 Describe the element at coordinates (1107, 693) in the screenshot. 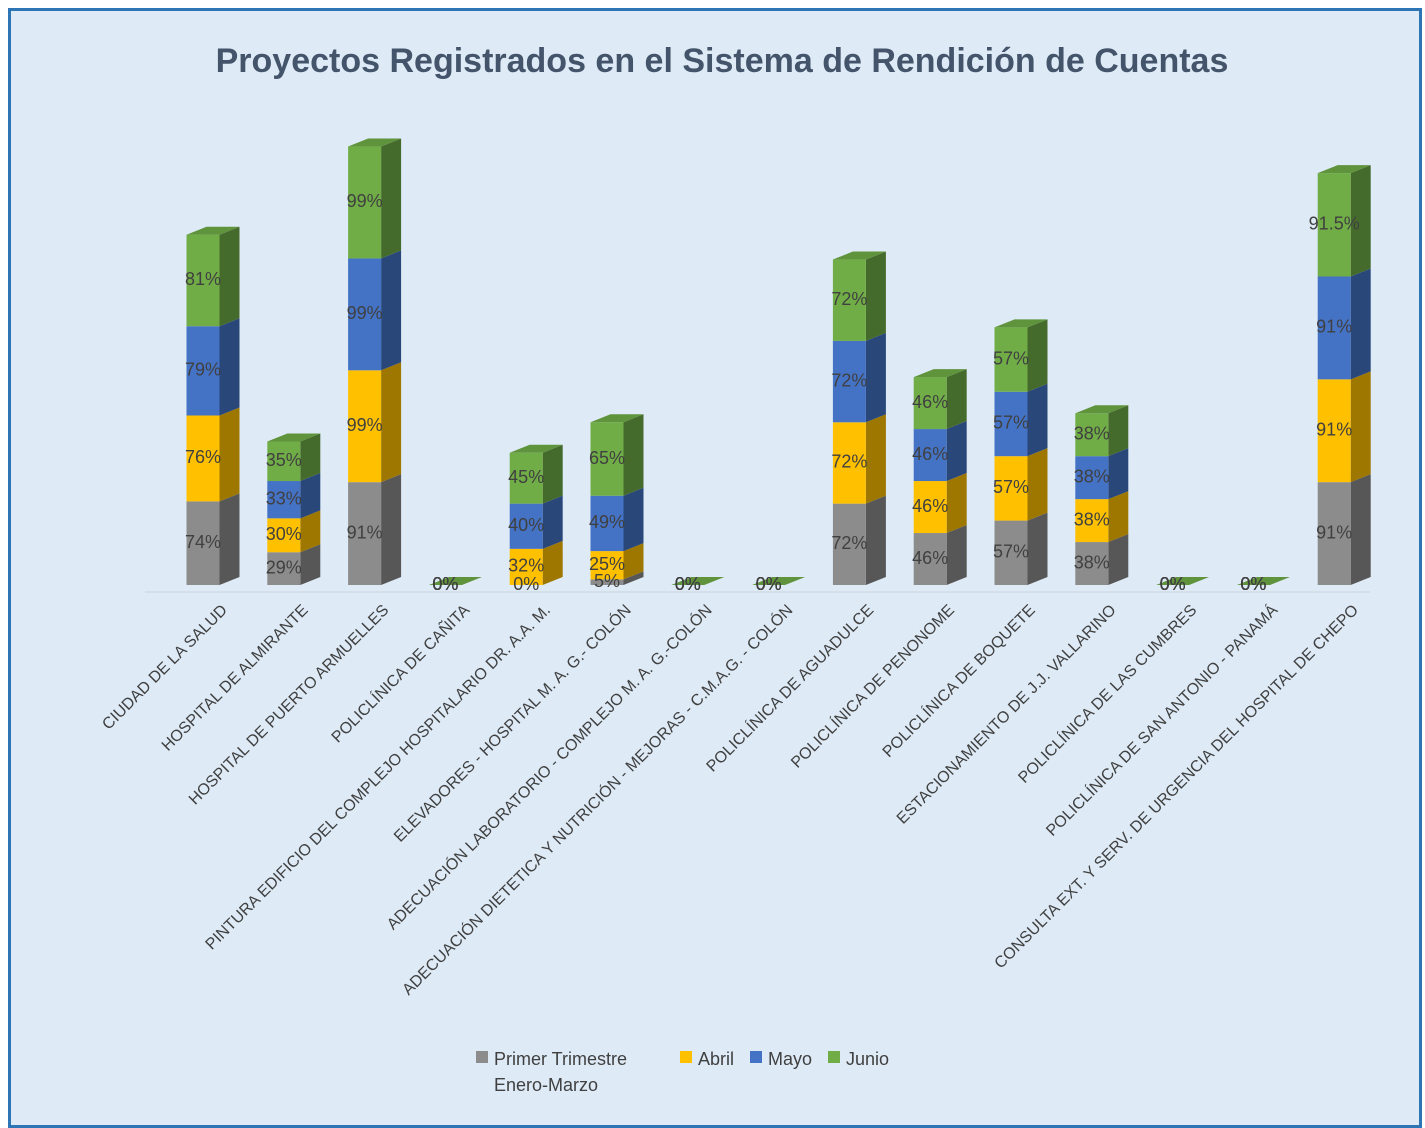

I see `x-tick-label: POLICLÍNICA DE LAS CUMBRES` at that location.